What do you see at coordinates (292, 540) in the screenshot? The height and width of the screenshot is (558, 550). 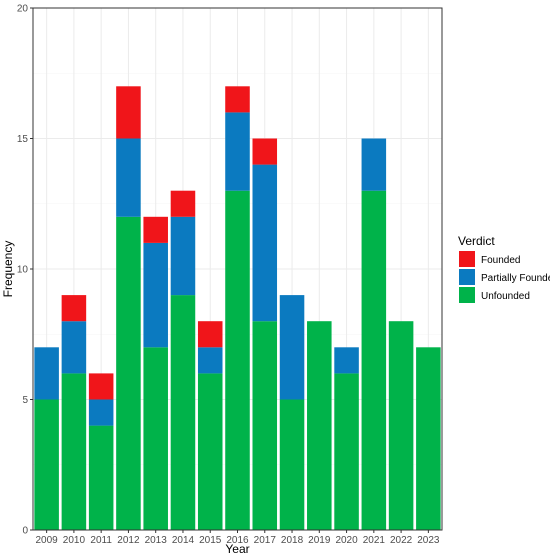 I see `x-tick-label: 2018` at bounding box center [292, 540].